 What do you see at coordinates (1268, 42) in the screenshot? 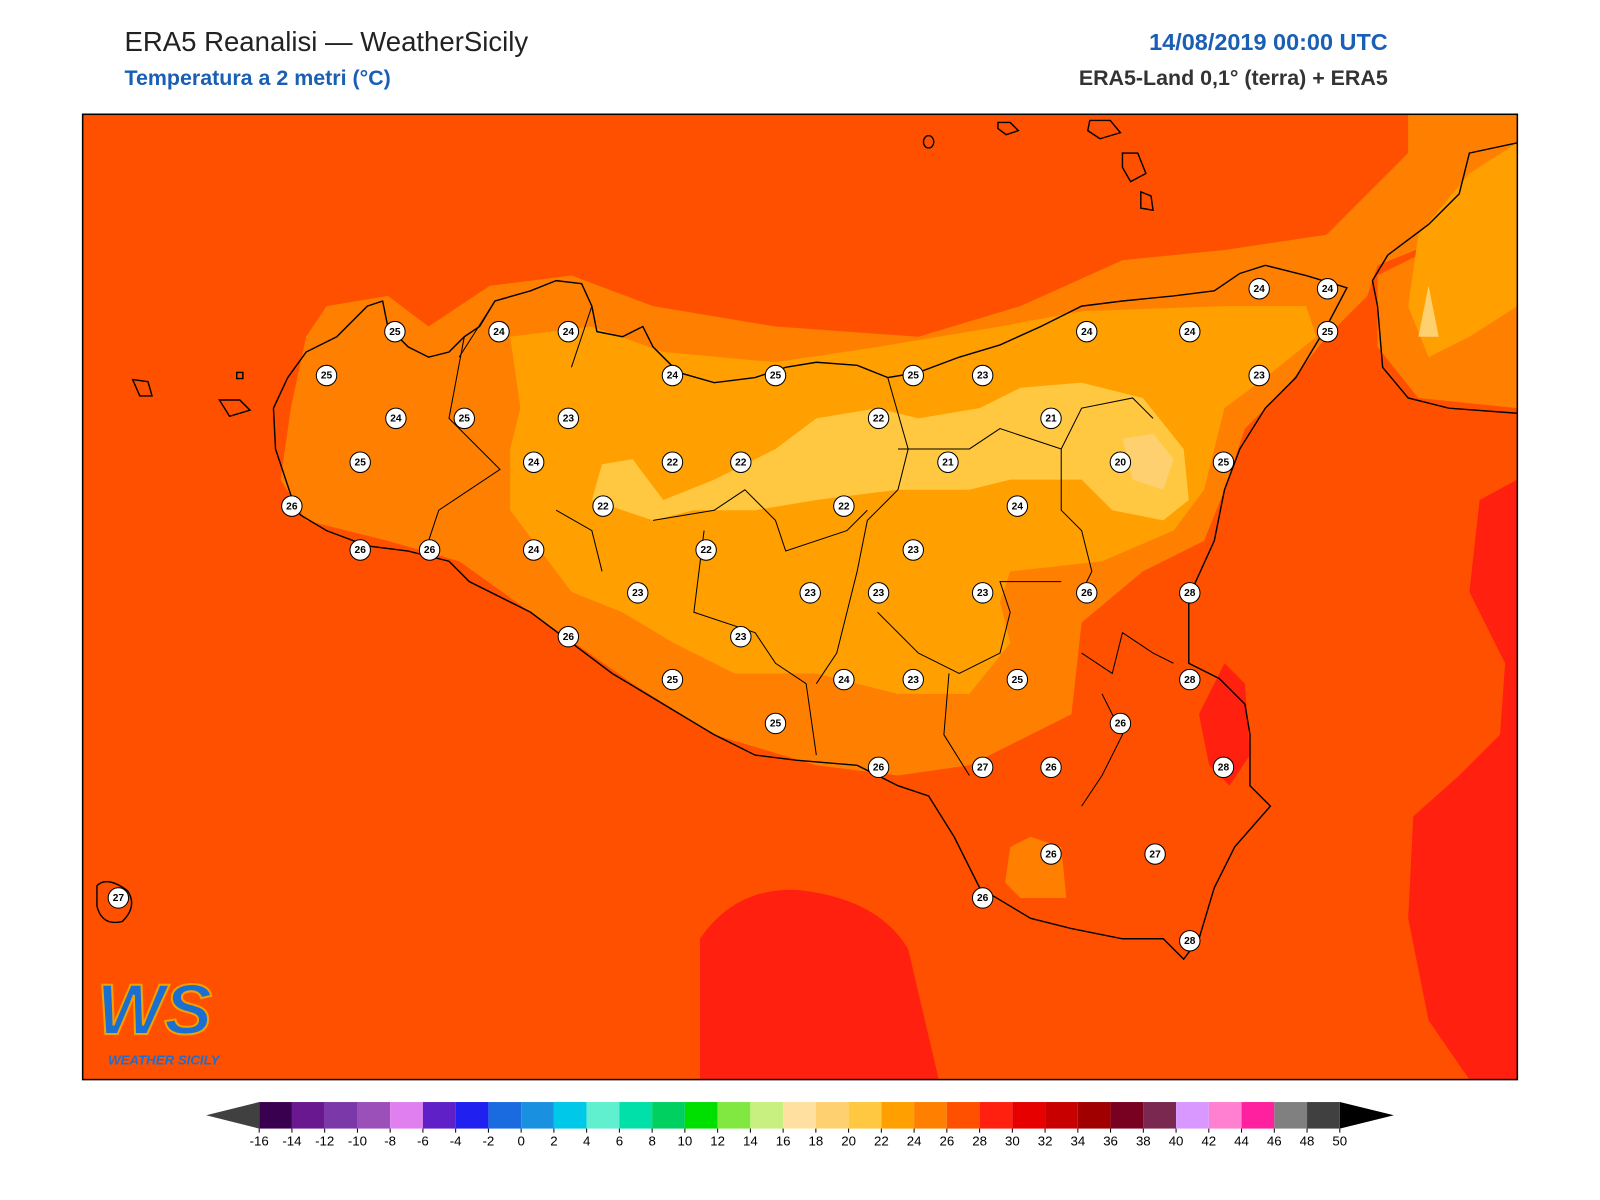
I see `datetime: 14/08/2019 00:00 UTC` at bounding box center [1268, 42].